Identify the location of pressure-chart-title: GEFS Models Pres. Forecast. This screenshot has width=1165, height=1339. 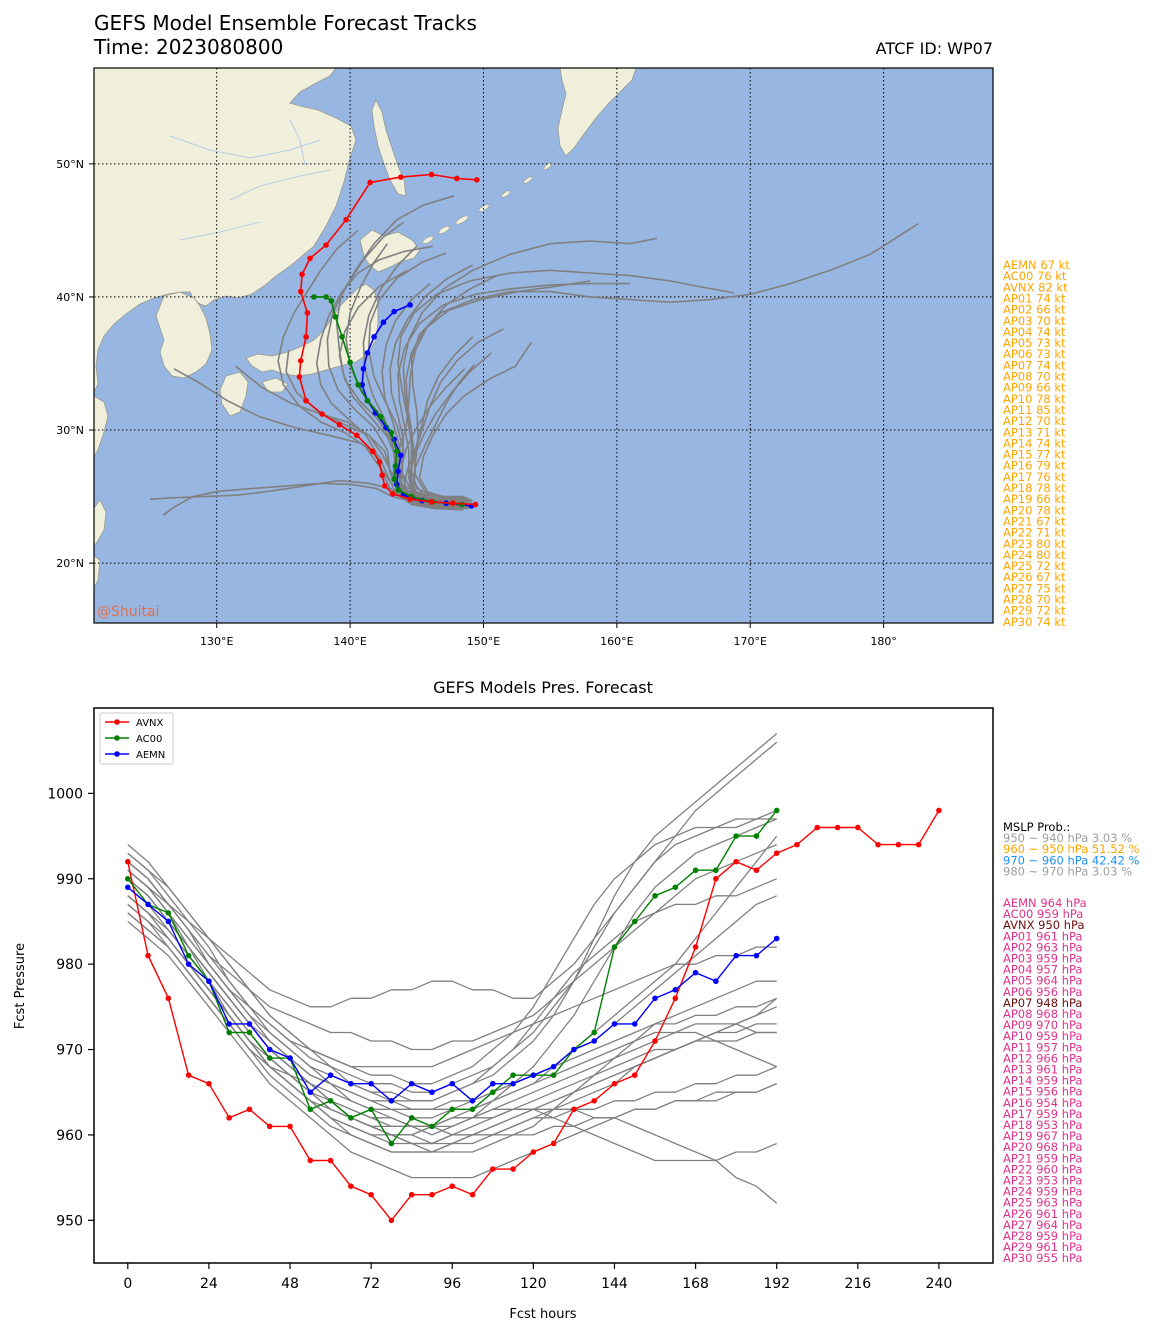
(543, 687).